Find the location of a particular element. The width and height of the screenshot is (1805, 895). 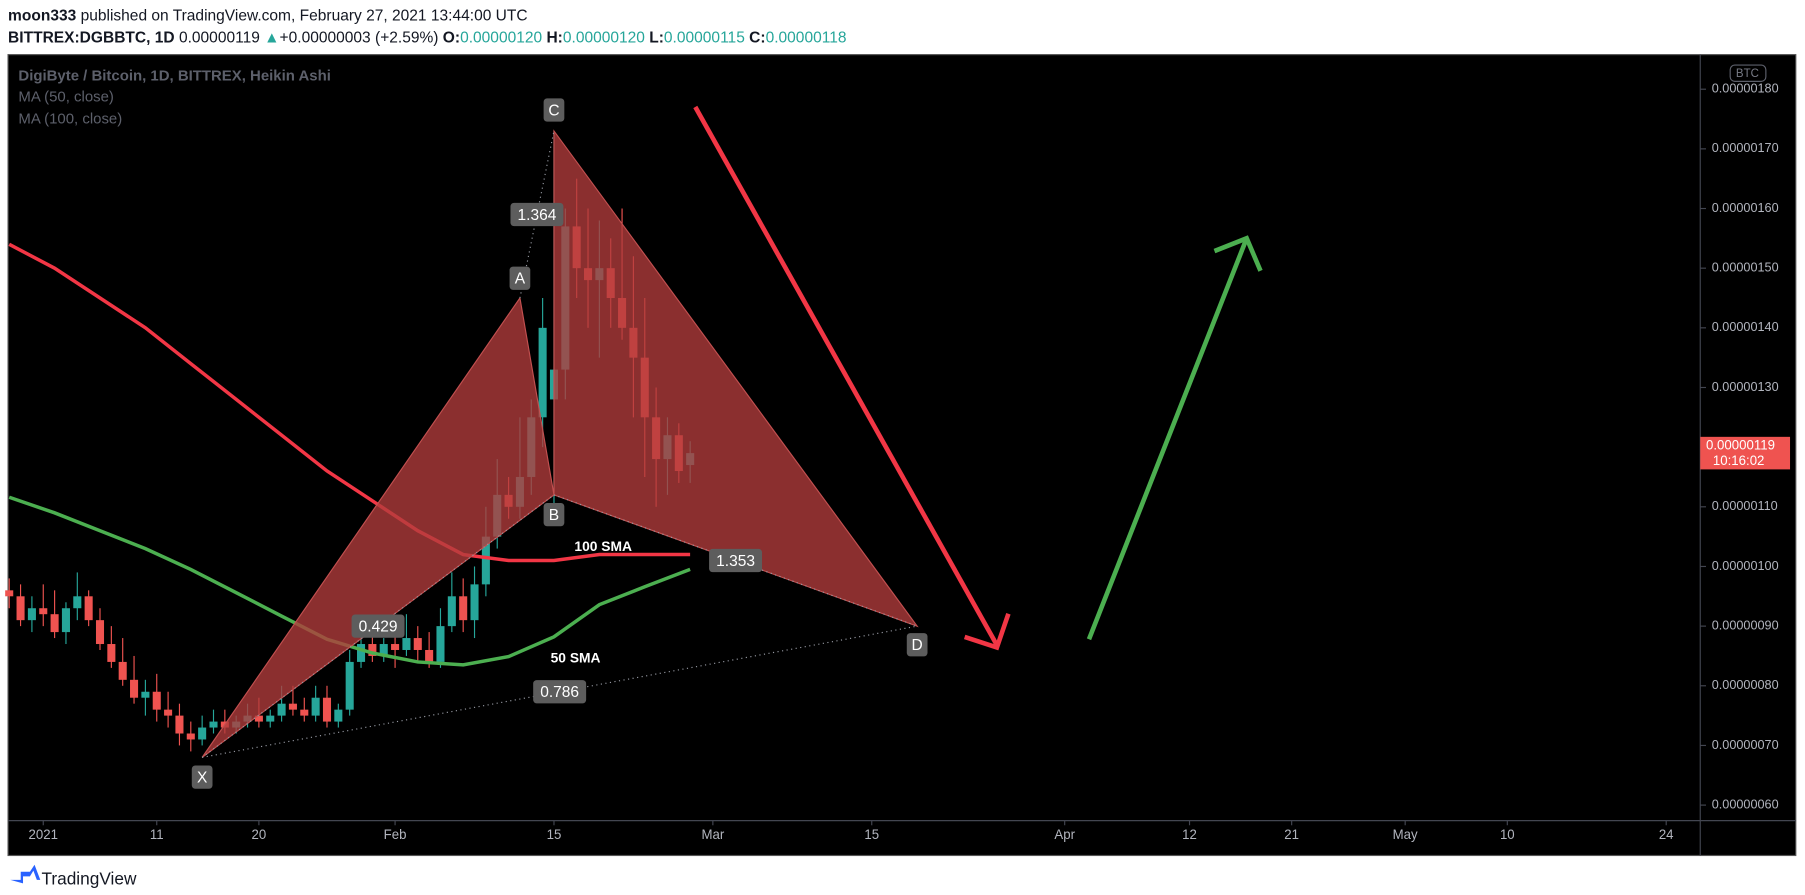

point-label: X is located at coordinates (202, 777).